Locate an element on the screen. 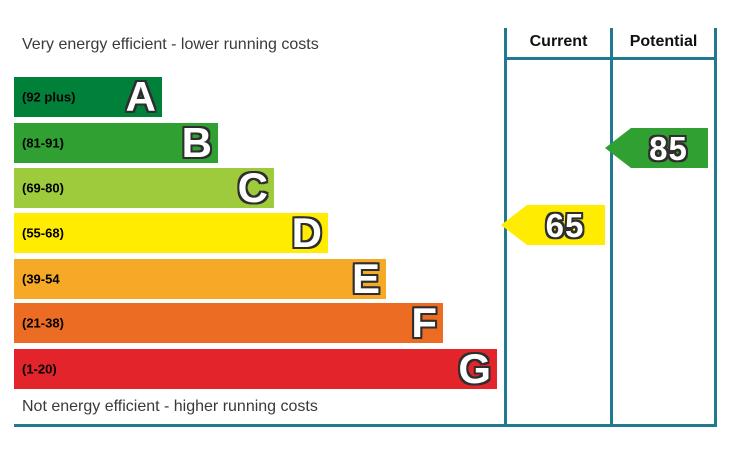 This screenshot has width=730, height=450. current-column-header: Current is located at coordinates (558, 41).